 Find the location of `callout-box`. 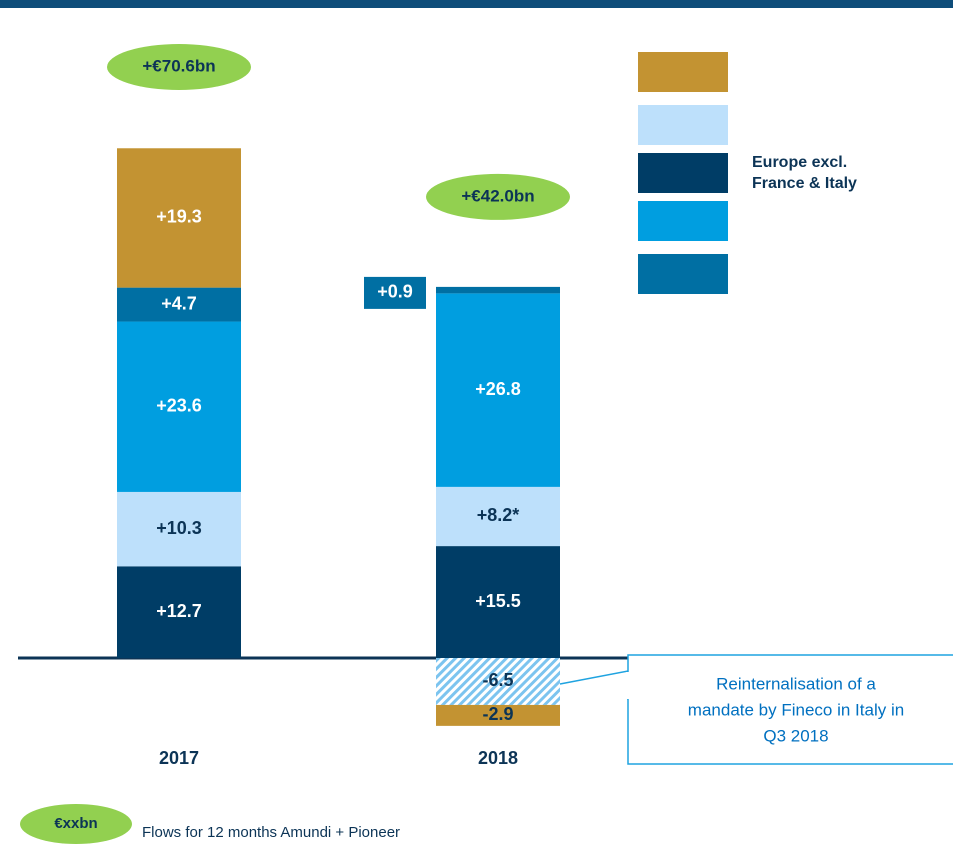

callout-box is located at coordinates (790, 709).